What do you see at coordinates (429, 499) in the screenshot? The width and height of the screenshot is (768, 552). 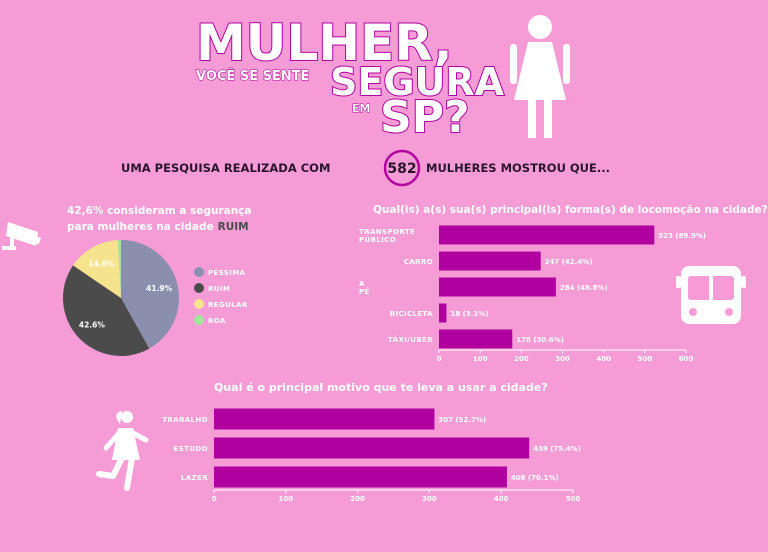 I see `motivo-tick-label: 300` at bounding box center [429, 499].